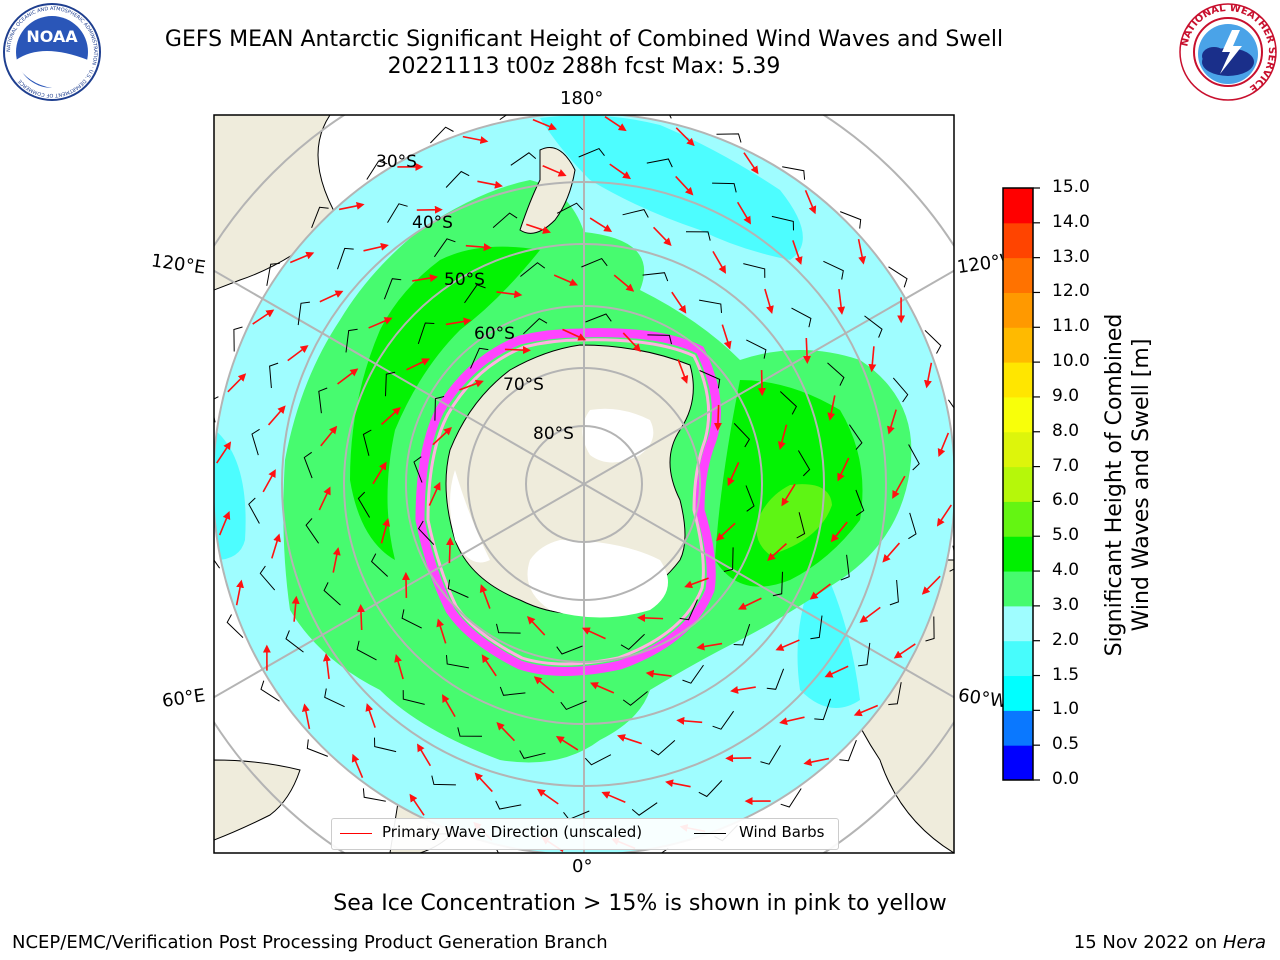  What do you see at coordinates (52, 36) in the screenshot?
I see `noaa-logo-text: NOAA` at bounding box center [52, 36].